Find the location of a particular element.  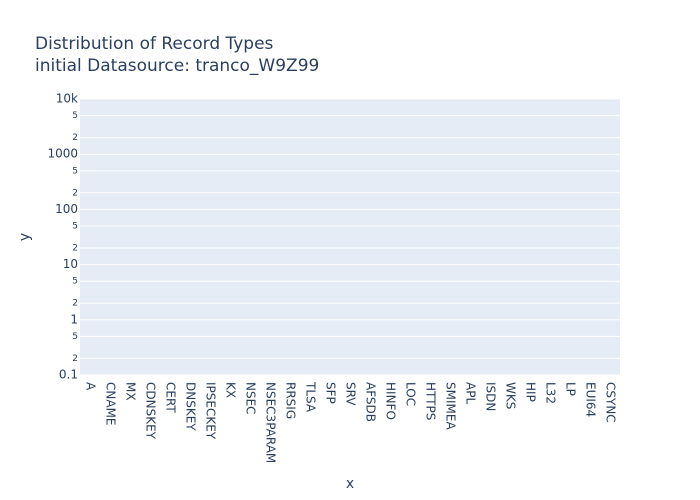

x-tick-label: APL is located at coordinates (471, 393).